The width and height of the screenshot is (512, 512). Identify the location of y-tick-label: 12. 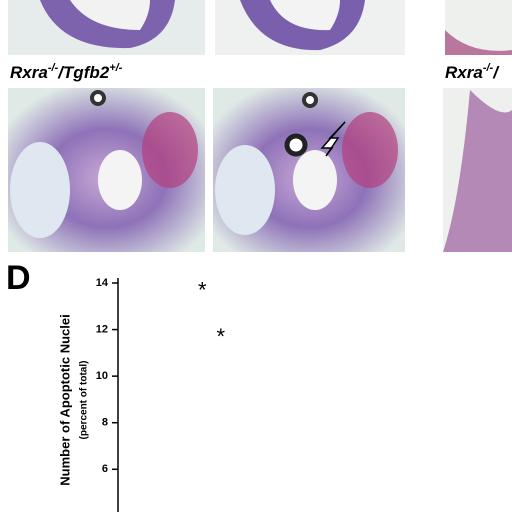
(102, 329).